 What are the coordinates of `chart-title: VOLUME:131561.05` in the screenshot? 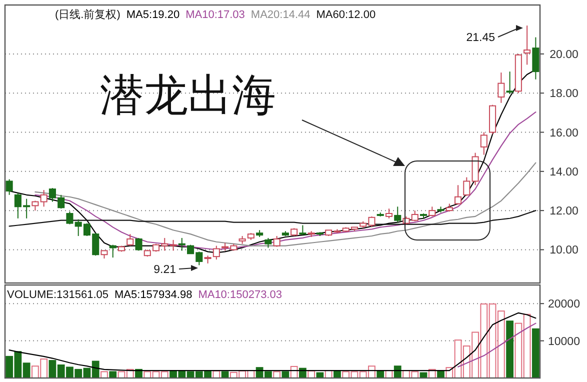 It's located at (58, 295).